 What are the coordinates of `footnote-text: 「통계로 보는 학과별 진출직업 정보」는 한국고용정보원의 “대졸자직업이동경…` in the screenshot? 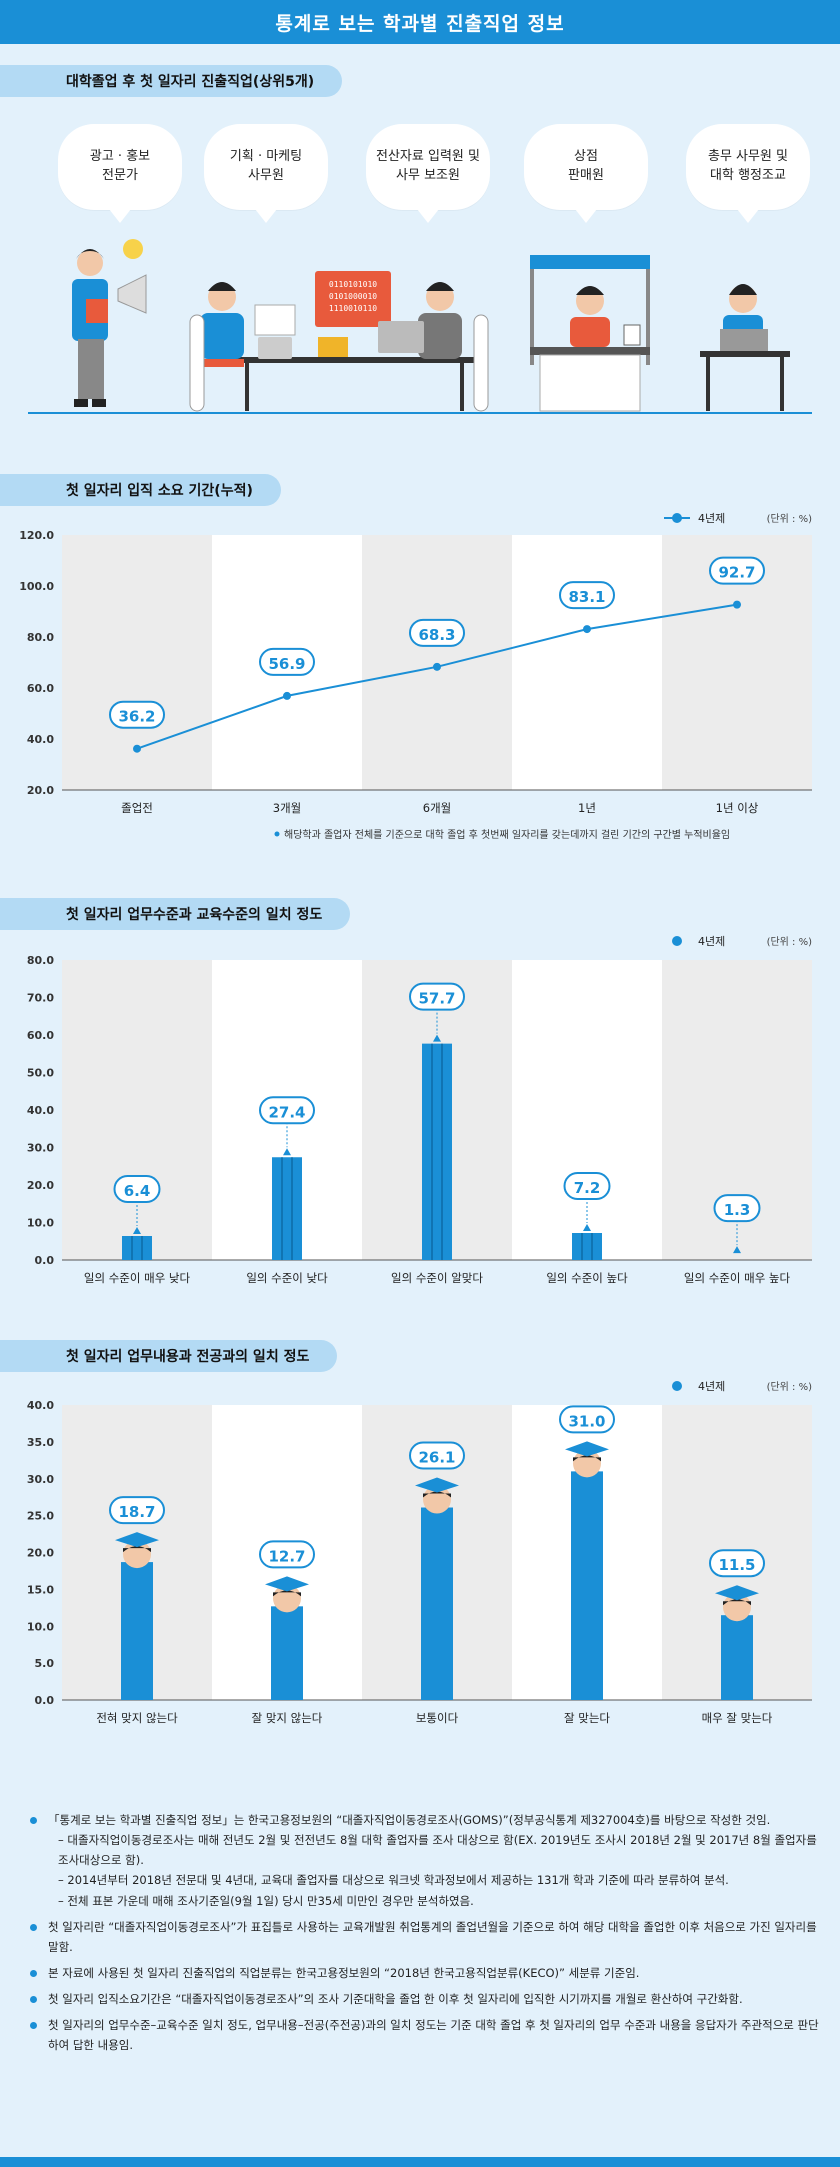 It's located at (409, 1820).